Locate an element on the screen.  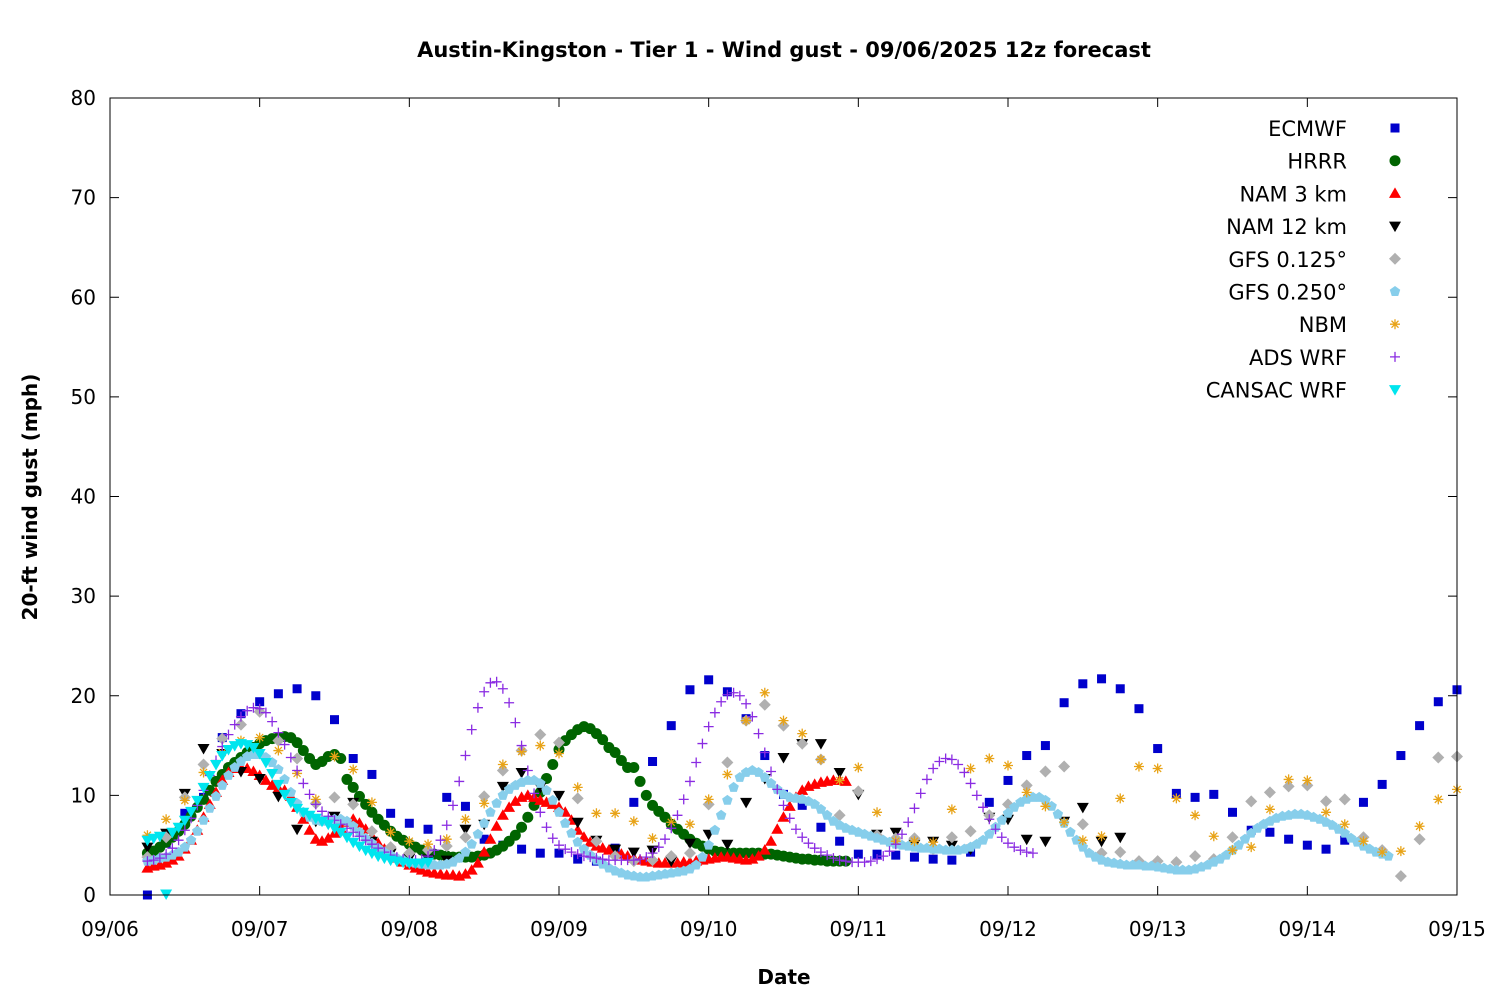
y-tick-label: 80 is located at coordinates (83, 98).